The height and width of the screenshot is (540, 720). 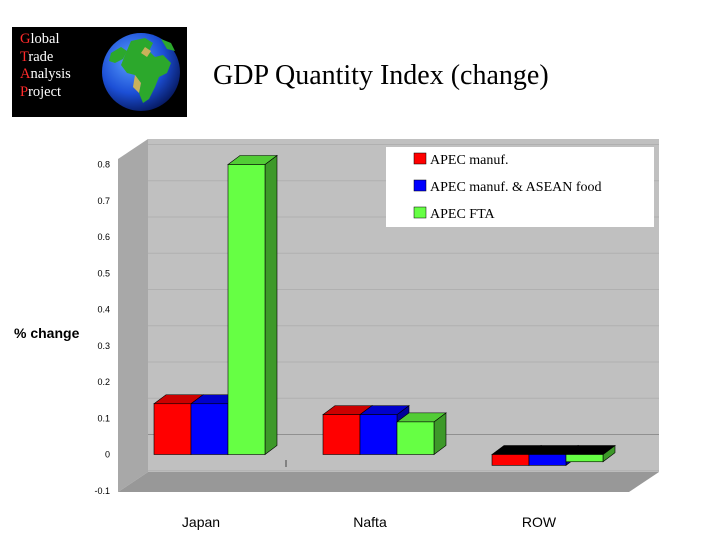 What do you see at coordinates (103, 201) in the screenshot?
I see `y-tick-label: 0.7` at bounding box center [103, 201].